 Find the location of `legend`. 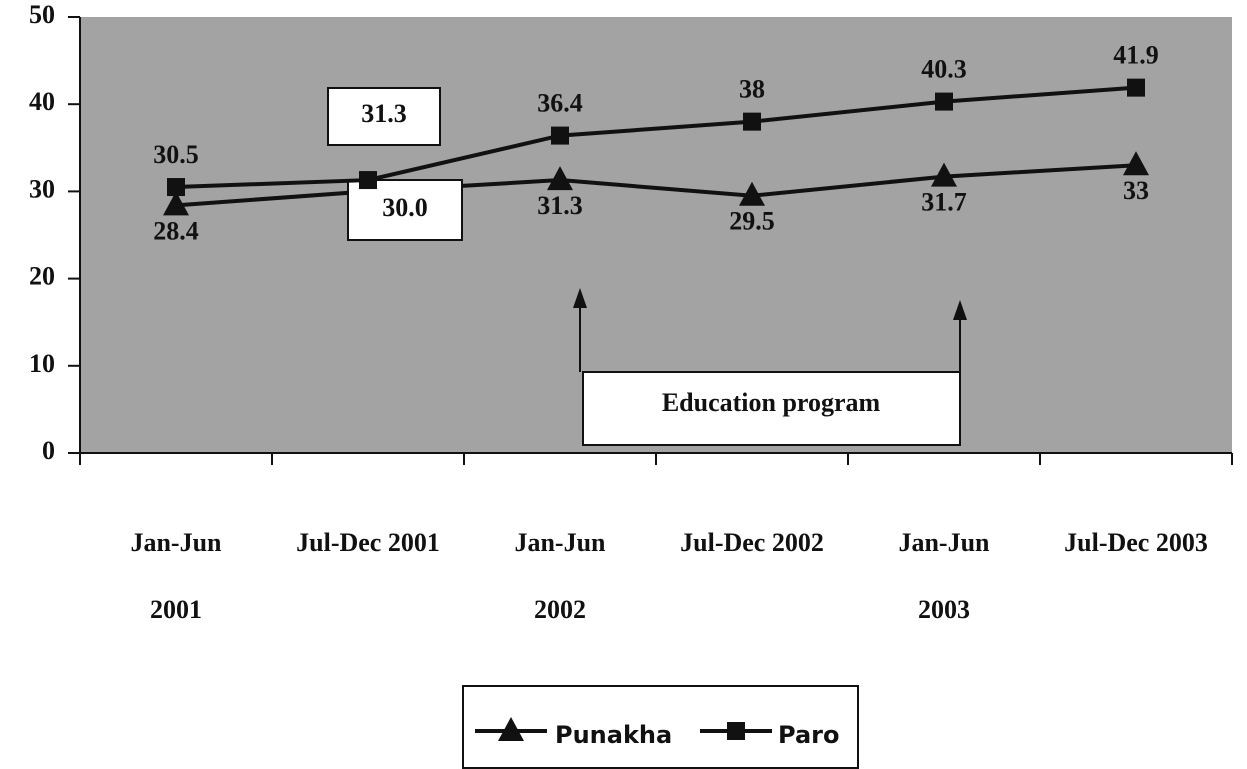

legend is located at coordinates (660, 727).